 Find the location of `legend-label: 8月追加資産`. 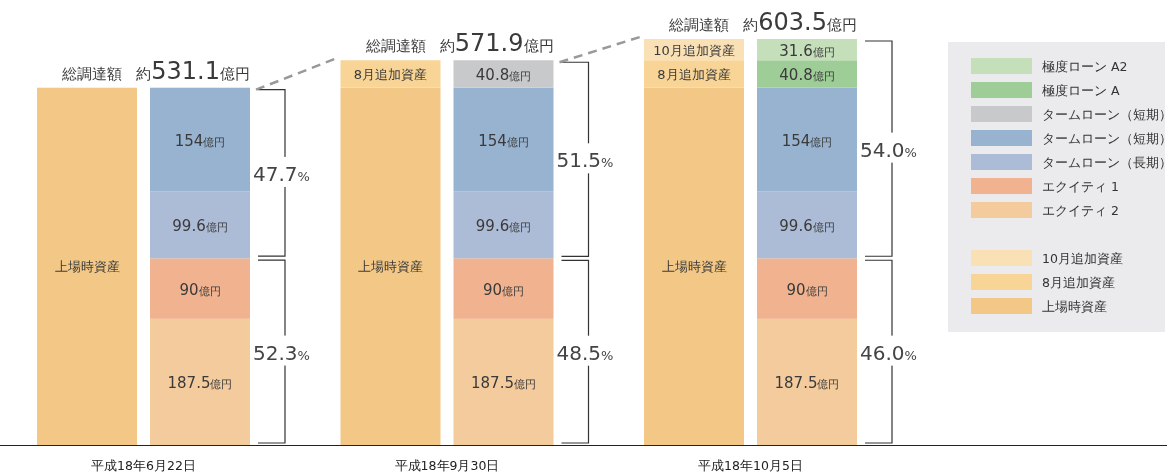

legend-label: 8月追加資産 is located at coordinates (1078, 282).